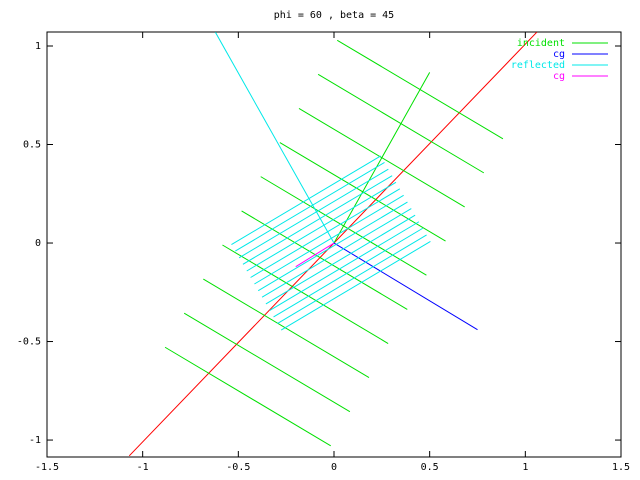  I want to click on legend-label: incident, so click(541, 43).